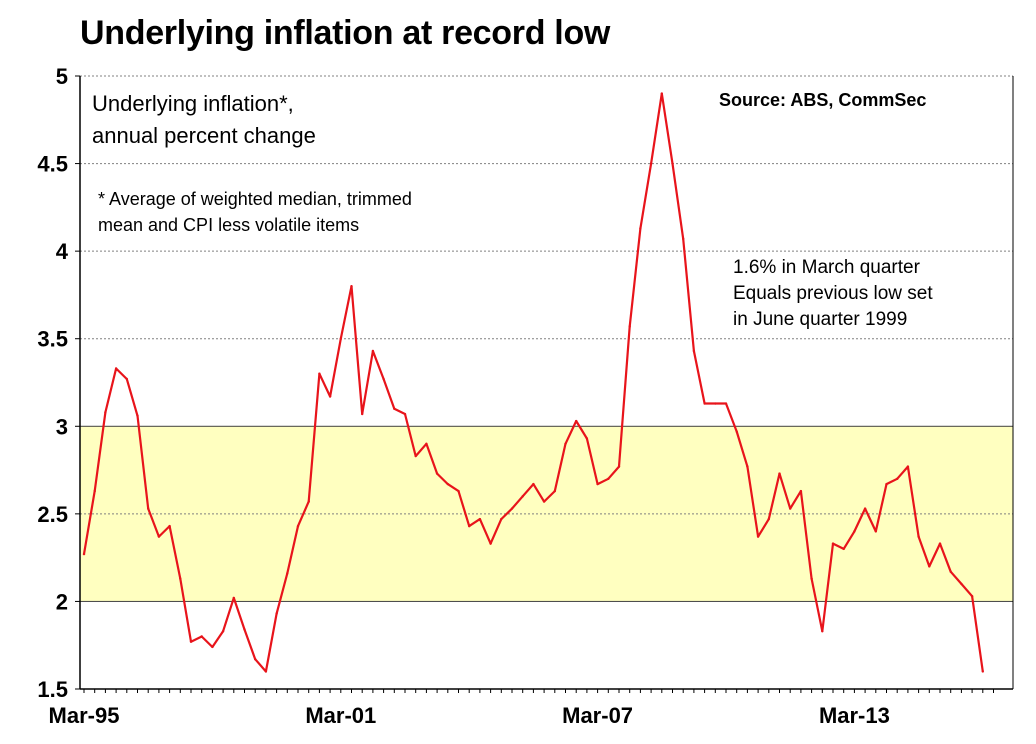 This screenshot has height=744, width=1036. I want to click on annotation-line: in June quarter 1999, so click(820, 319).